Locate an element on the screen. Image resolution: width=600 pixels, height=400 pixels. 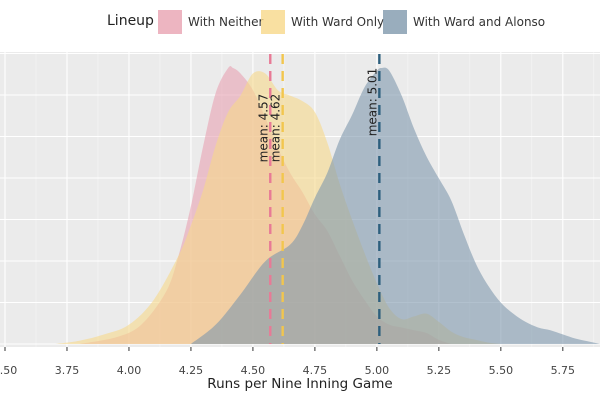
mean-label-with-ward-and-alonso: mean: 5.01 is located at coordinates (372, 102).